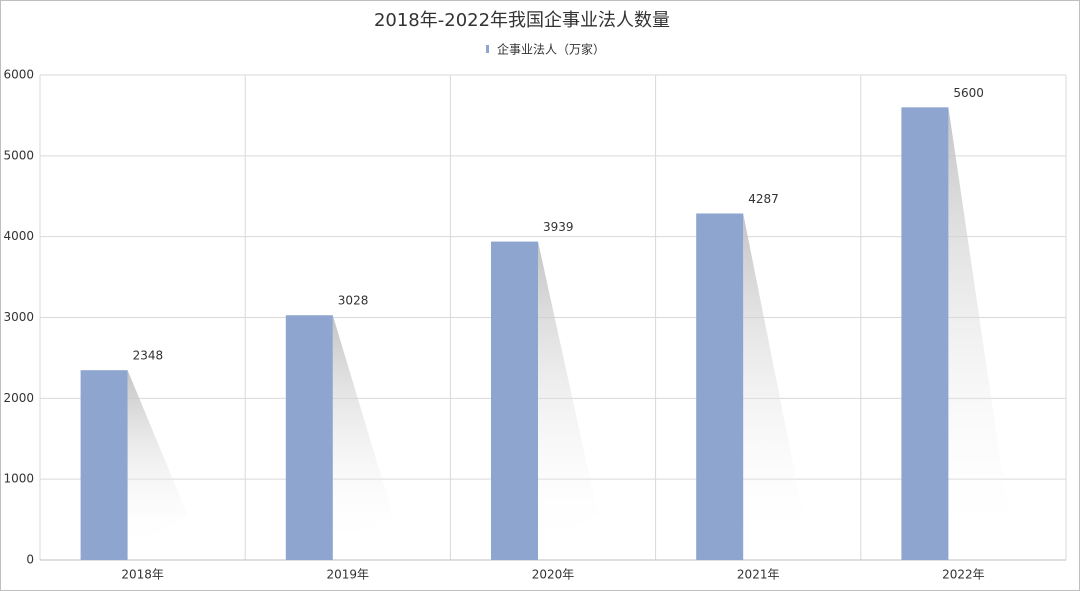 This screenshot has width=1080, height=591. Describe the element at coordinates (522, 20) in the screenshot. I see `chart-title: 2018年-2022年我国企事业法人数量` at that location.